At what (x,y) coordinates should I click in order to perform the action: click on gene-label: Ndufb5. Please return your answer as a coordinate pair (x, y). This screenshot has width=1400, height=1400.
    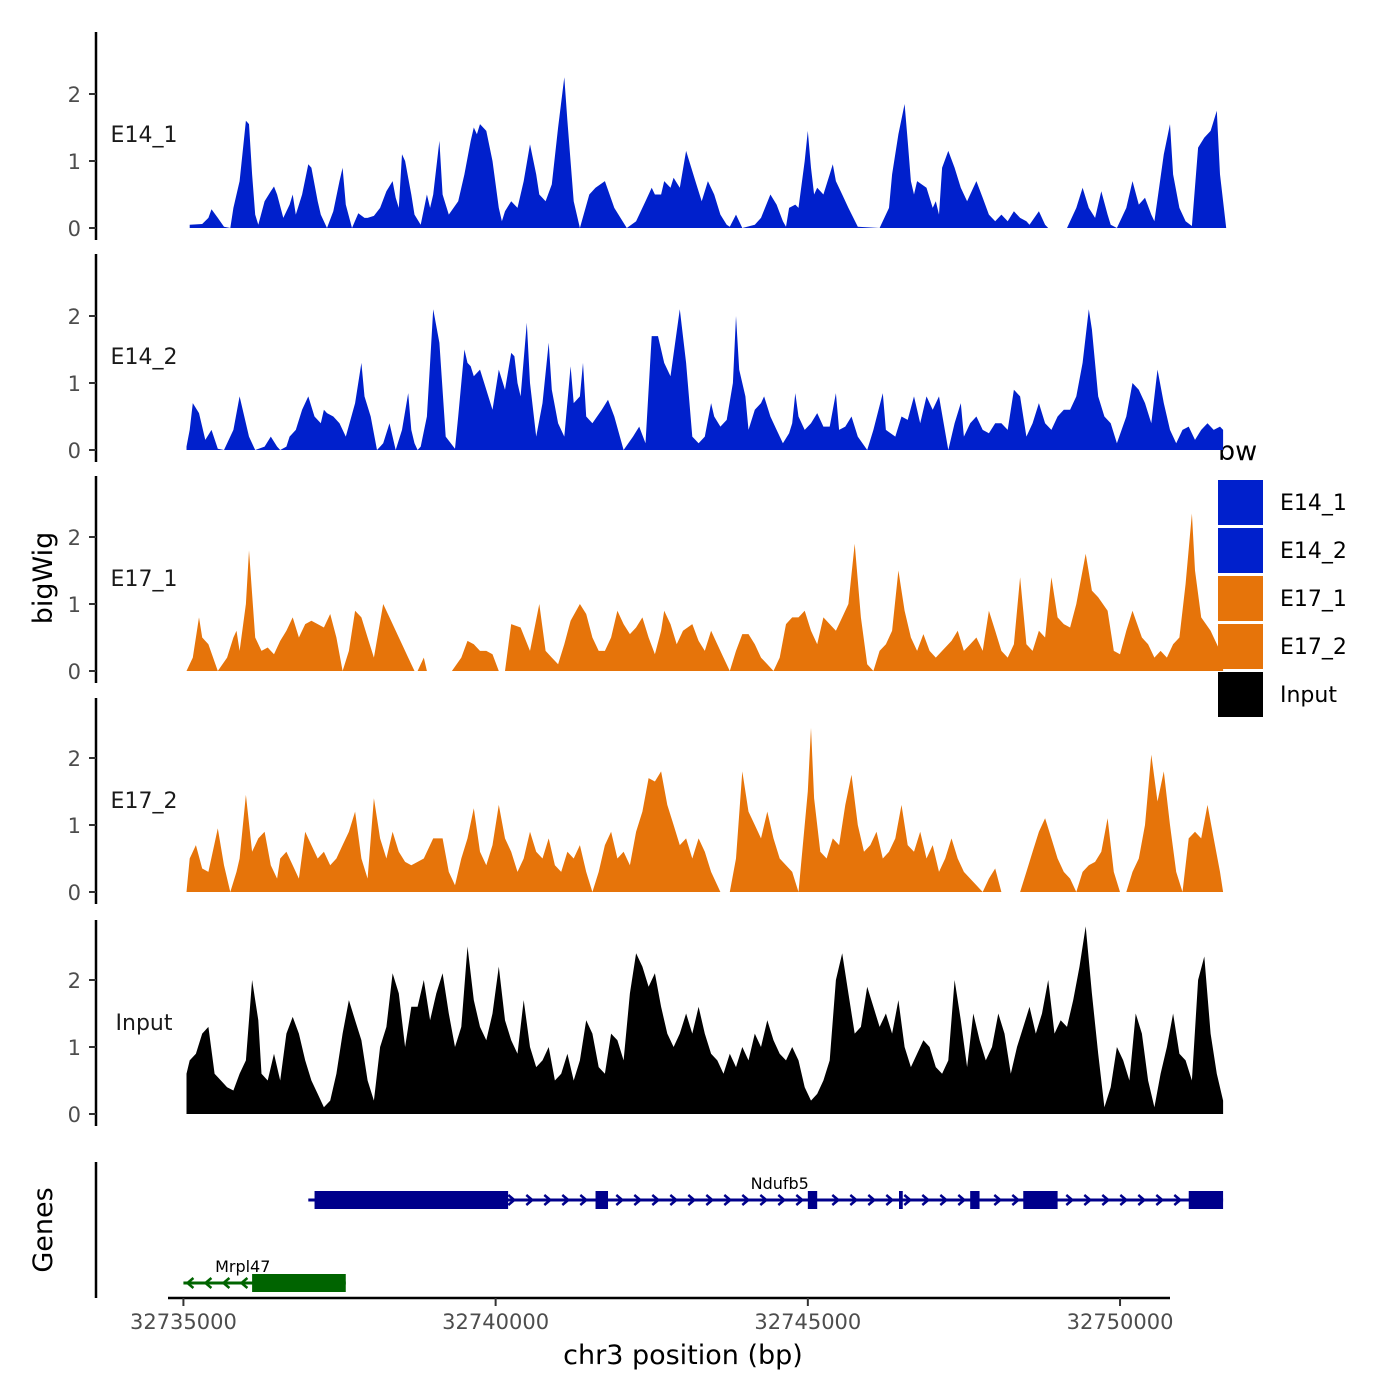
    Looking at the image, I should click on (780, 1183).